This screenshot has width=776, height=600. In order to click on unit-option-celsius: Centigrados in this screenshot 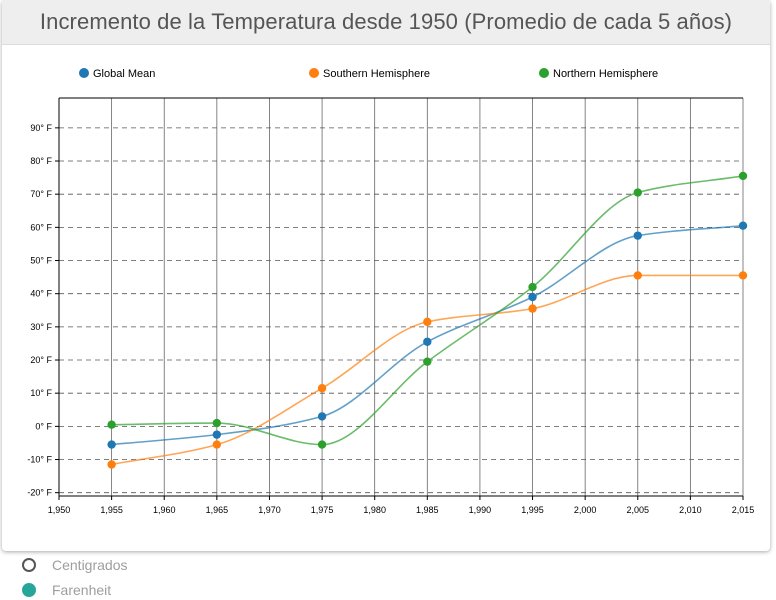, I will do `click(75, 565)`.